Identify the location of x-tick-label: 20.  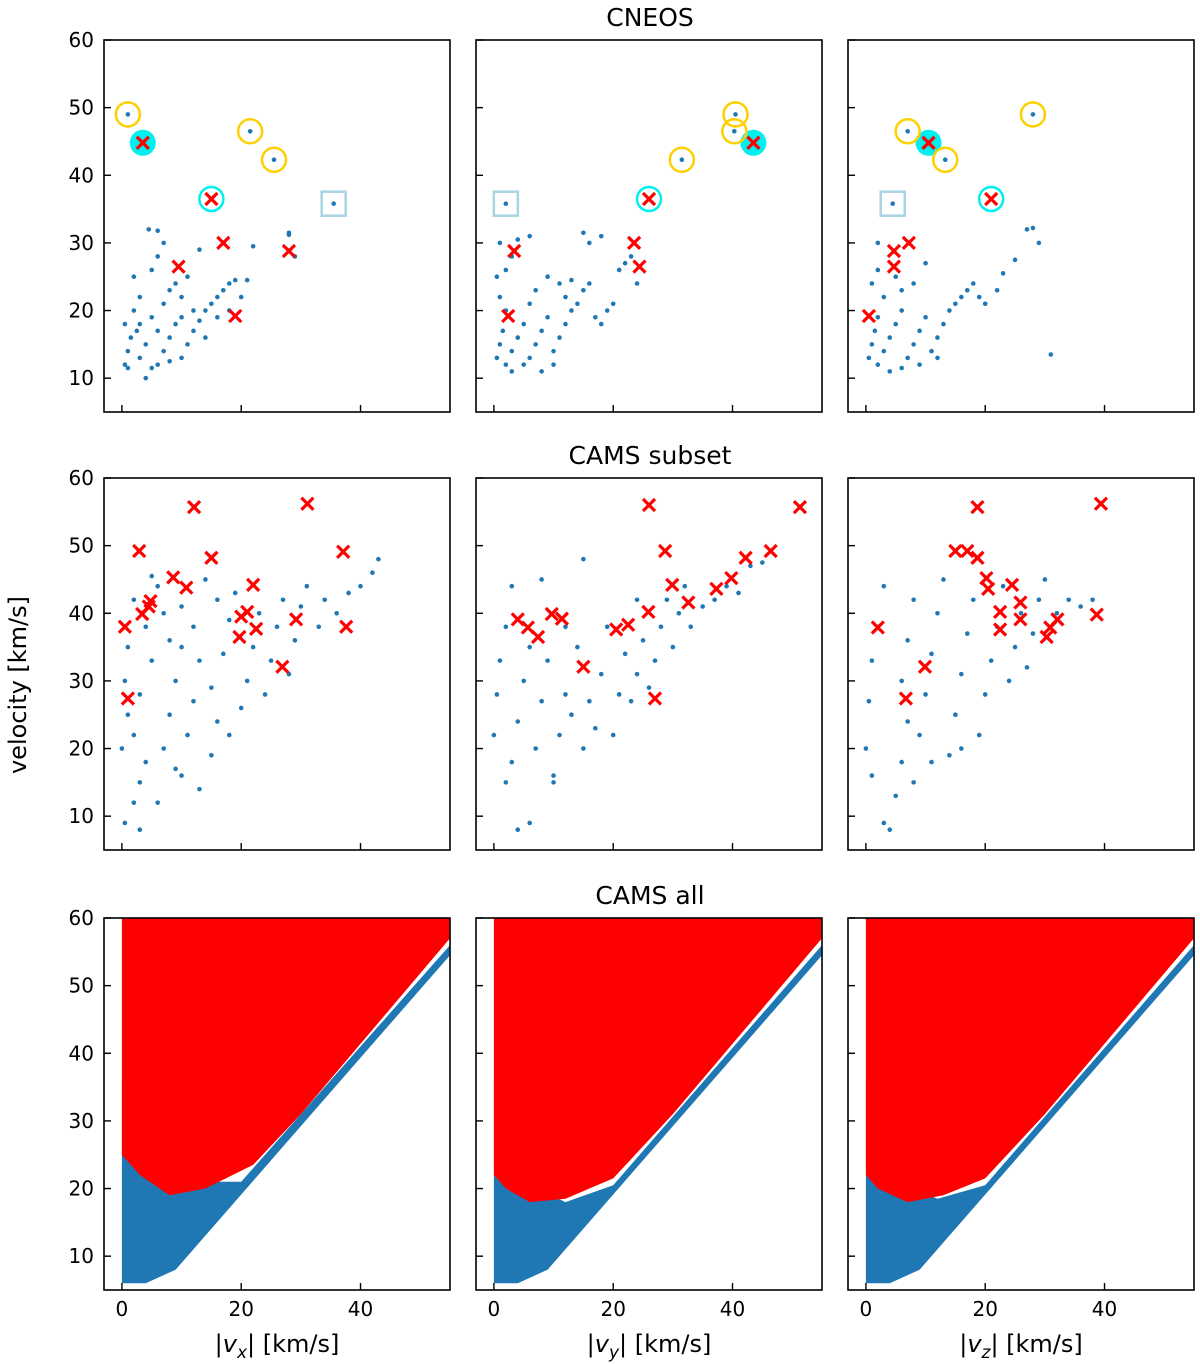
(240, 1309).